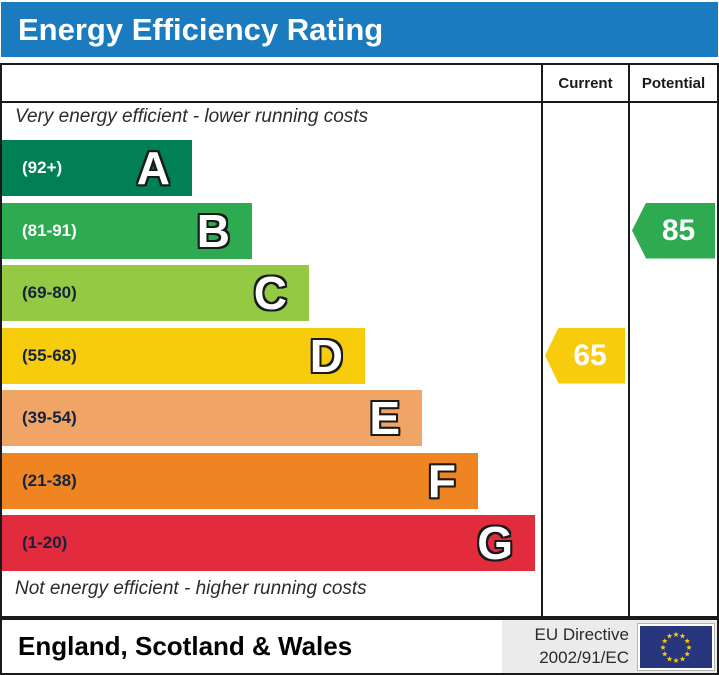 This screenshot has height=675, width=719. I want to click on current-rating-pointer: 65, so click(585, 355).